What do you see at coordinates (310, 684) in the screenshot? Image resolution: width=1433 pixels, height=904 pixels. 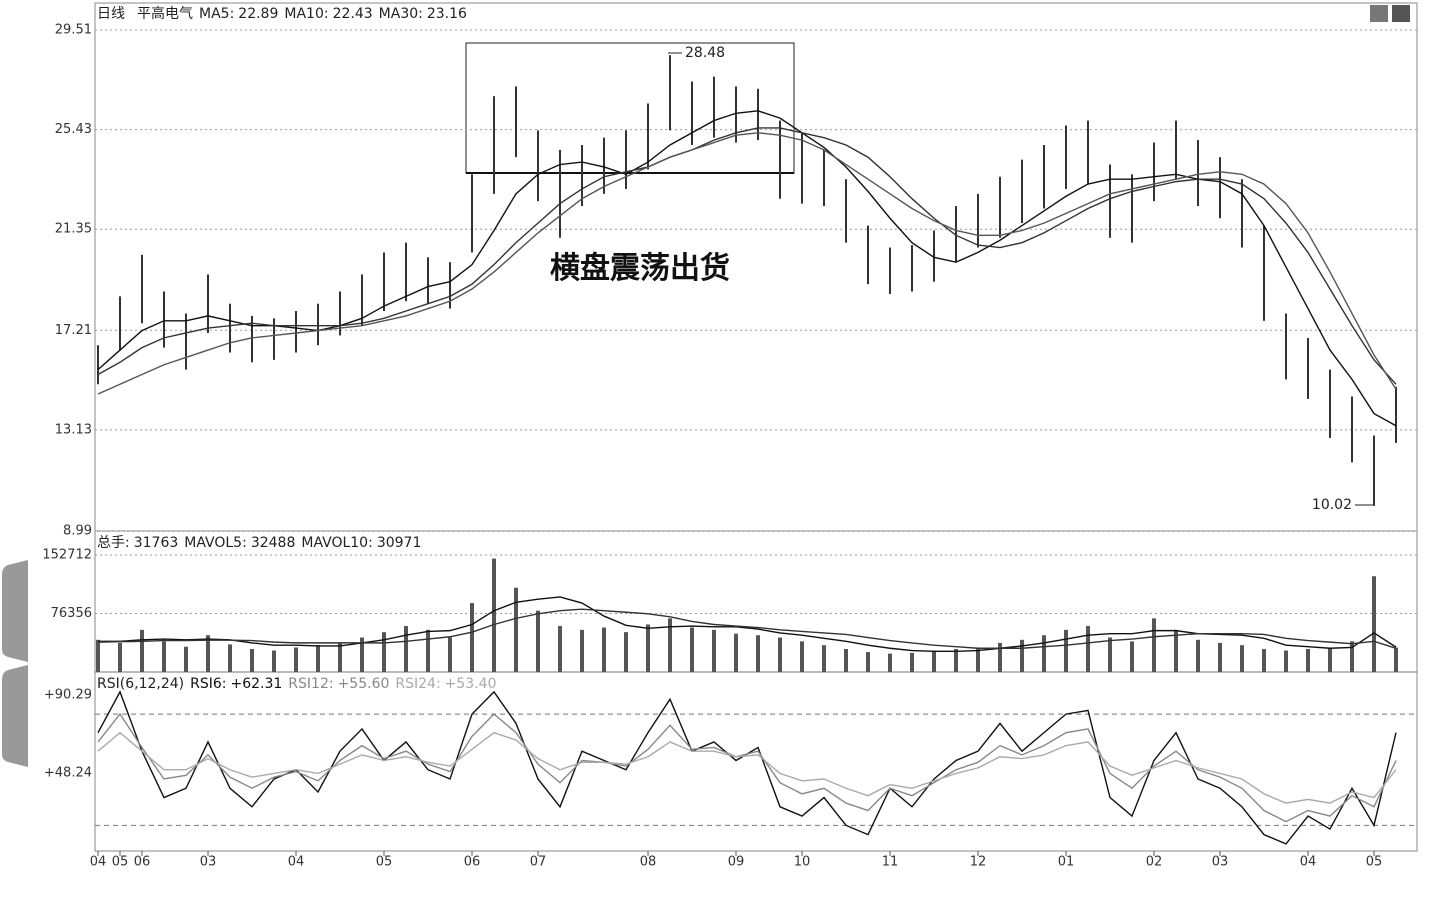 I see `readout-text: RSI12:` at bounding box center [310, 684].